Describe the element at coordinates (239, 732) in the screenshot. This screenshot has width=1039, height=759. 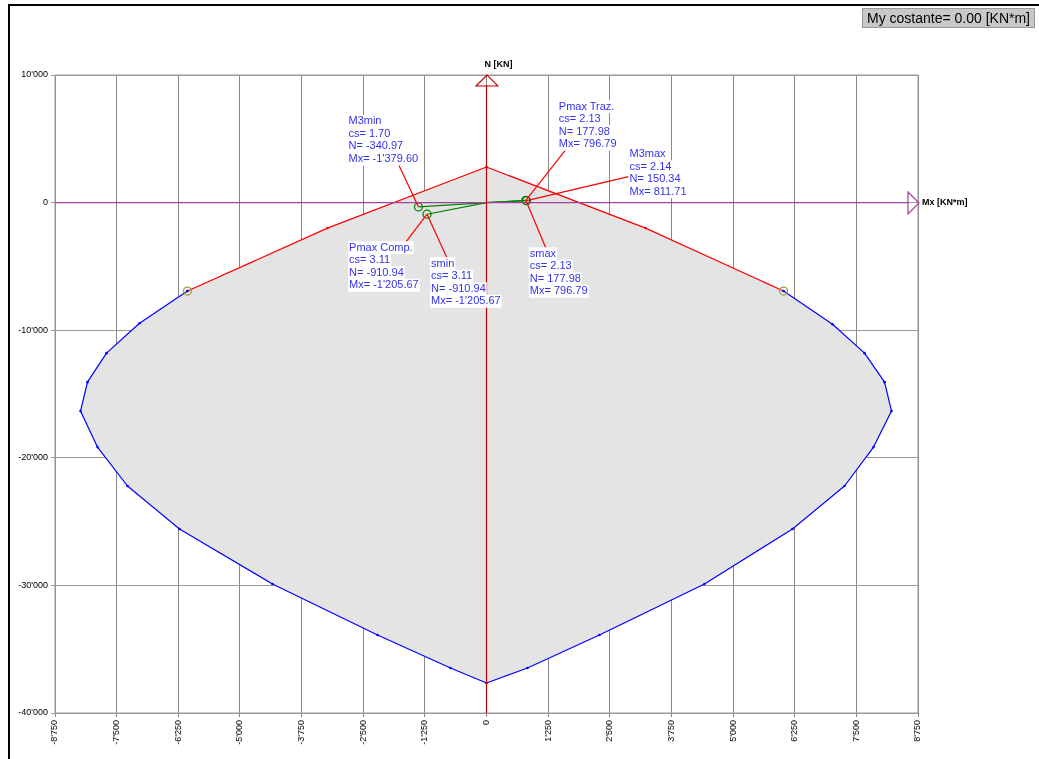
I see `x-tick-label: -5'000` at that location.